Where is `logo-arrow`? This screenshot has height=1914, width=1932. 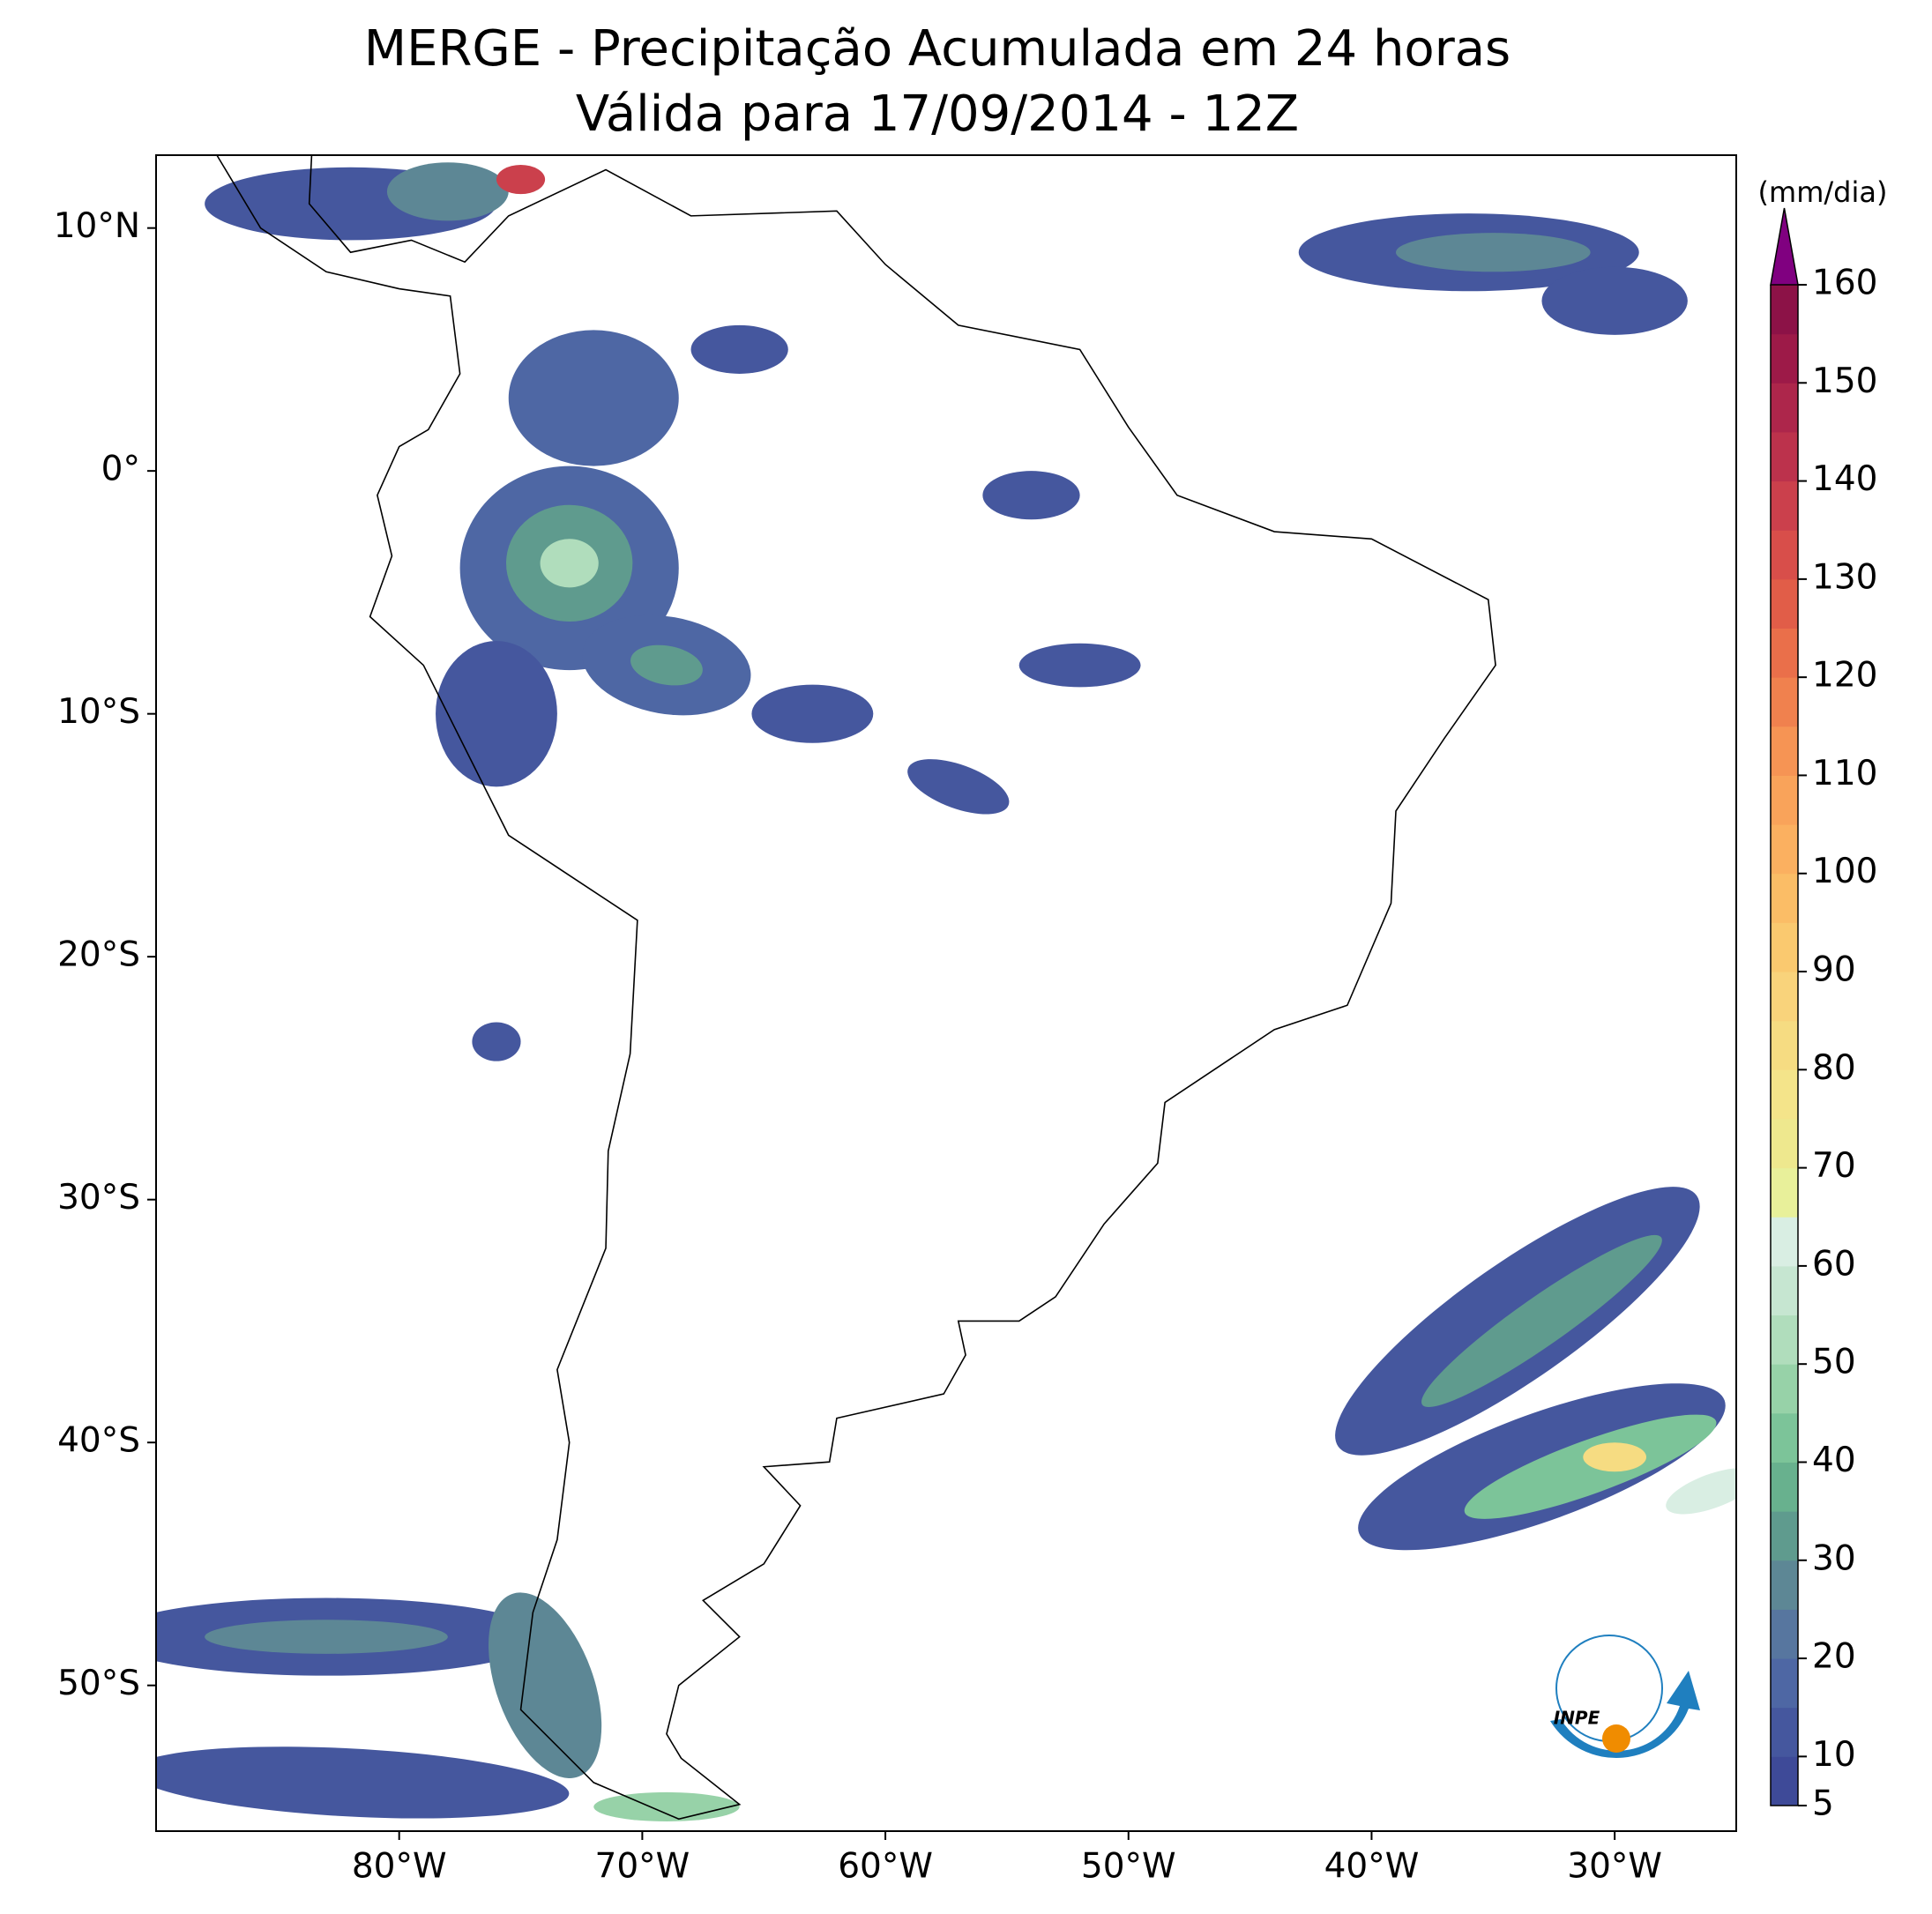
logo-arrow is located at coordinates (1625, 1715).